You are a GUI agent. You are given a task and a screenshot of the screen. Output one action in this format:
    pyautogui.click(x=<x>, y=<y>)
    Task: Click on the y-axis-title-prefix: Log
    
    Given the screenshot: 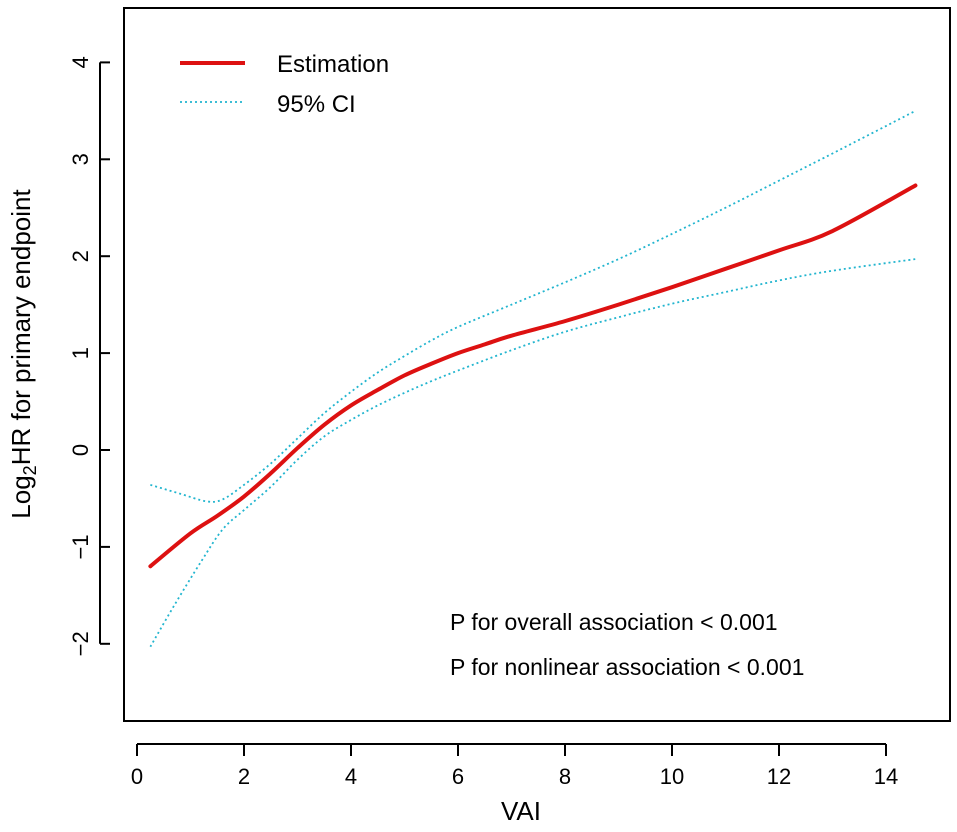 What is the action you would take?
    pyautogui.click(x=21, y=496)
    